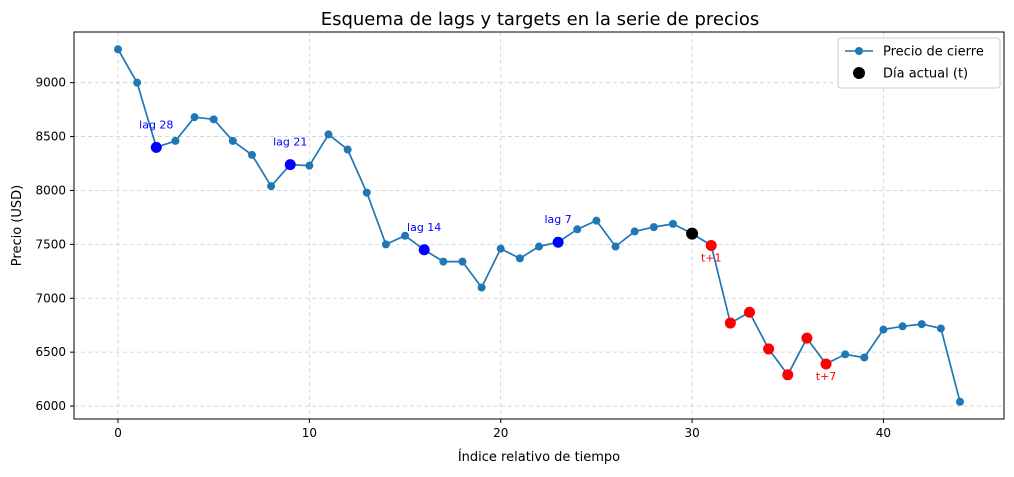 This screenshot has width=1014, height=477. Describe the element at coordinates (859, 73) in the screenshot. I see `legend-current-marker` at that location.